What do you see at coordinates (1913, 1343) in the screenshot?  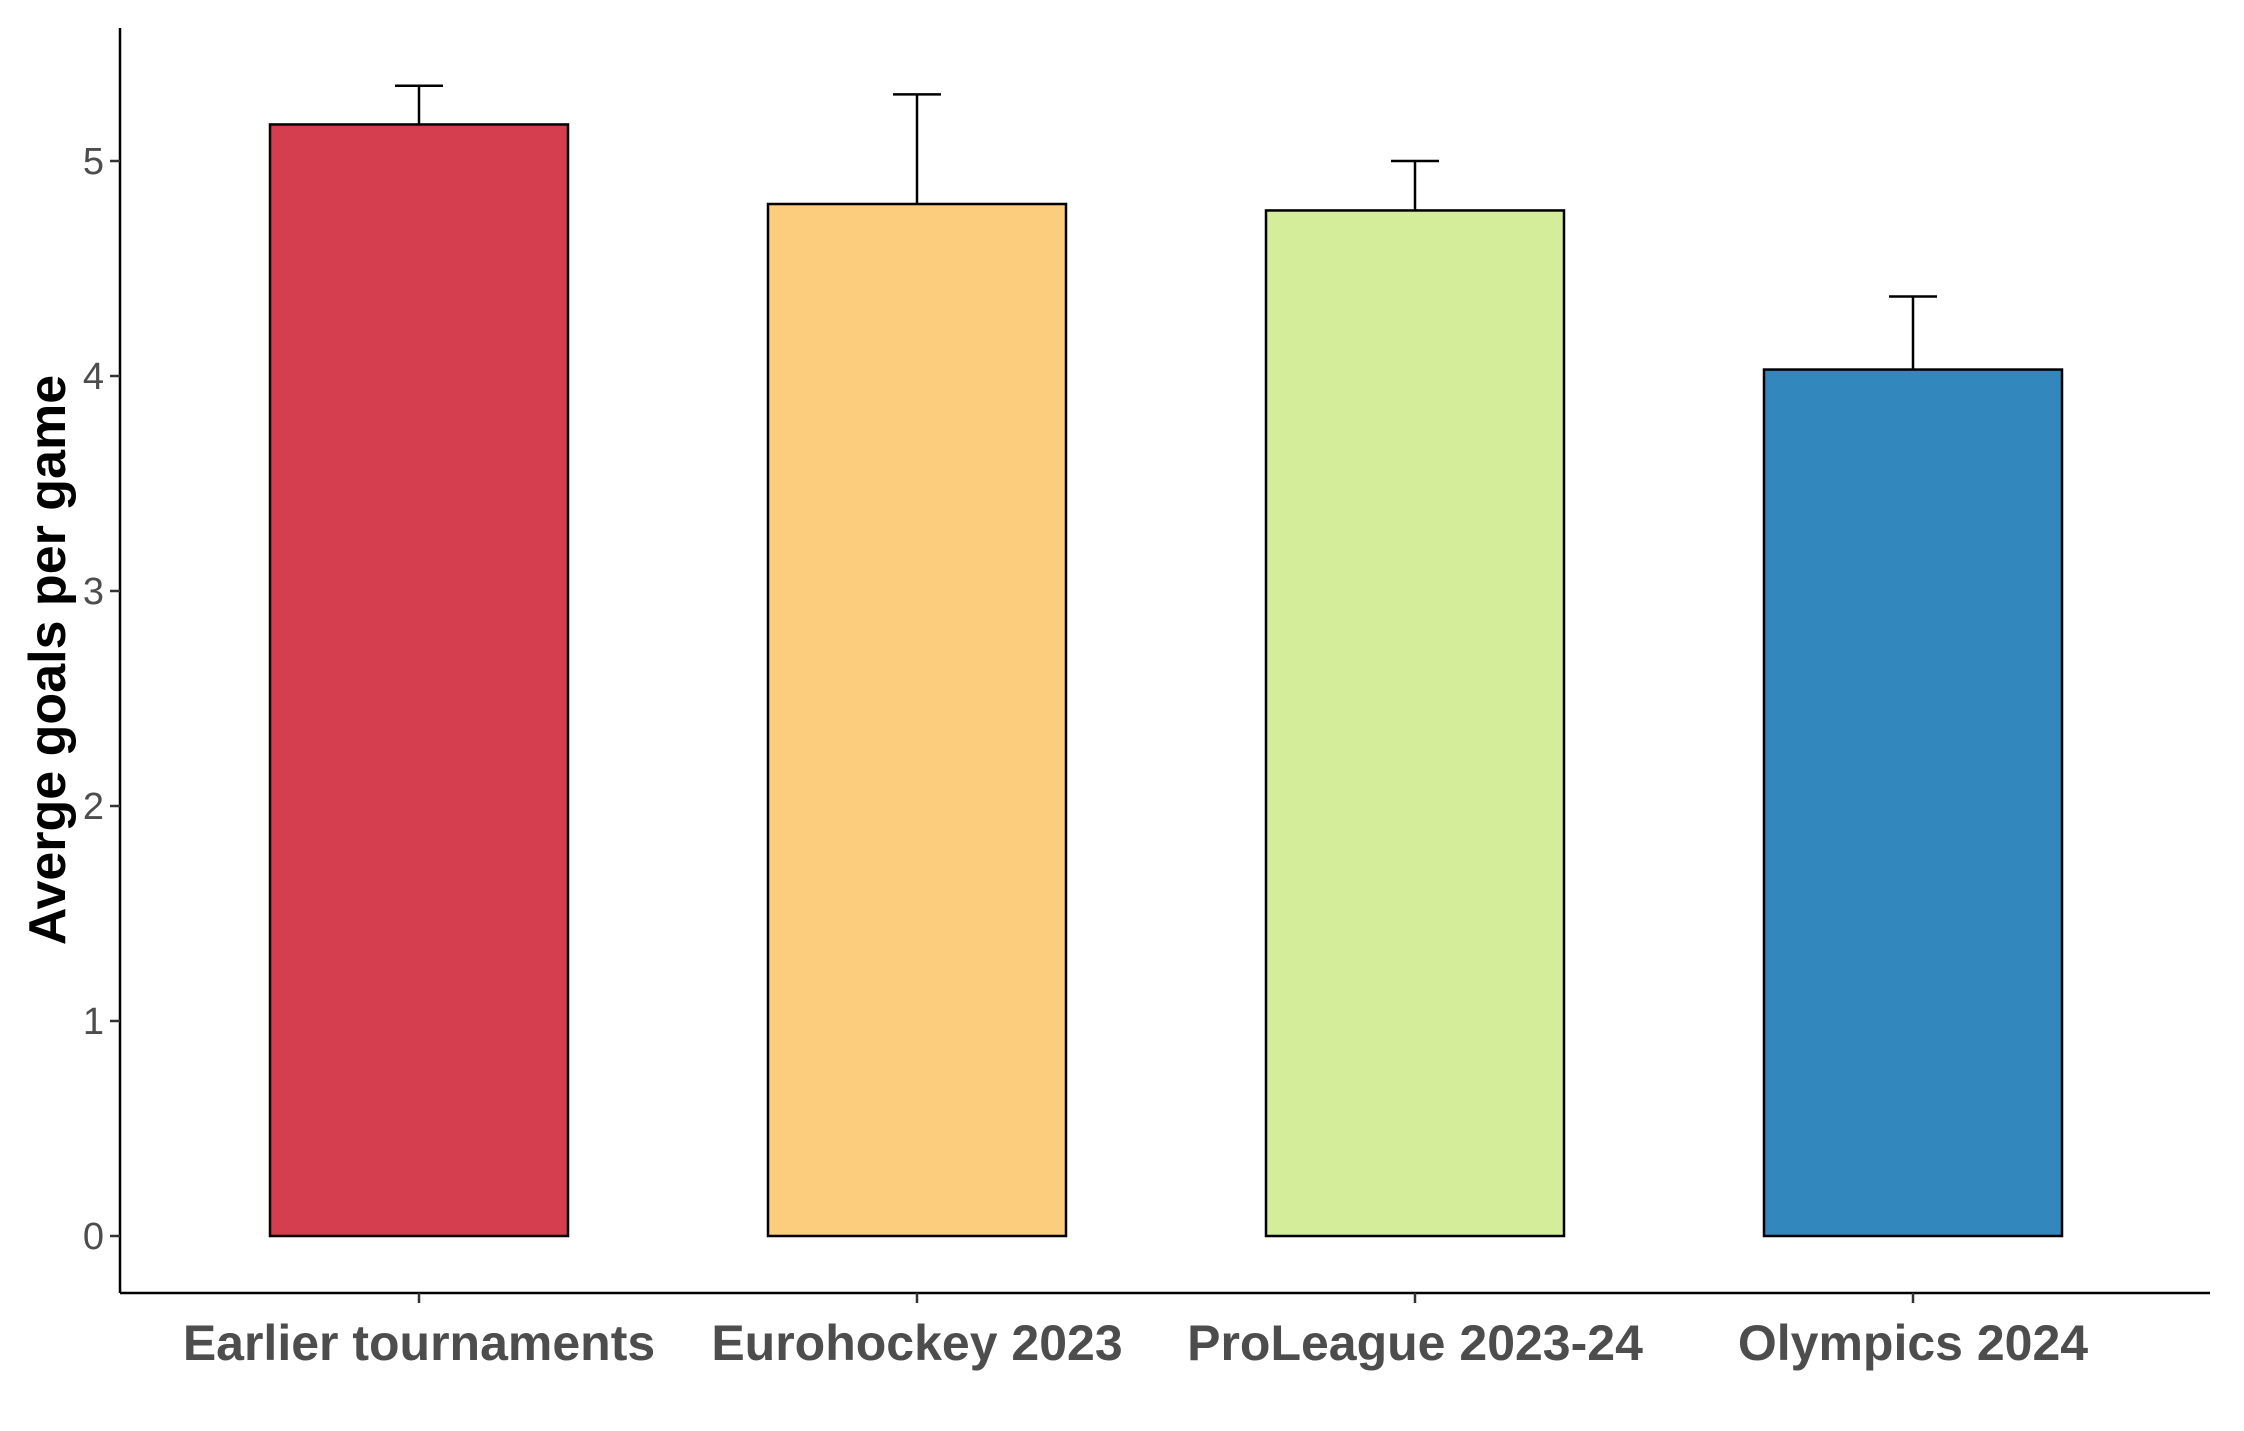 I see `x-tick-label: Olympics 2024` at bounding box center [1913, 1343].